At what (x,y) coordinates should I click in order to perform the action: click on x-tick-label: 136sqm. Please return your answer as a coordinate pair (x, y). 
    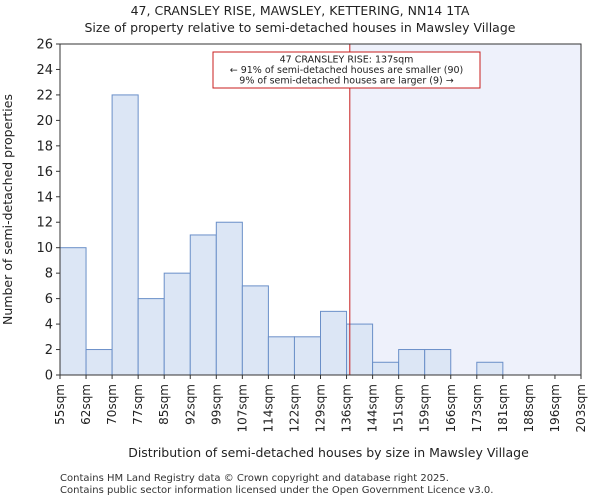
    Looking at the image, I should click on (347, 408).